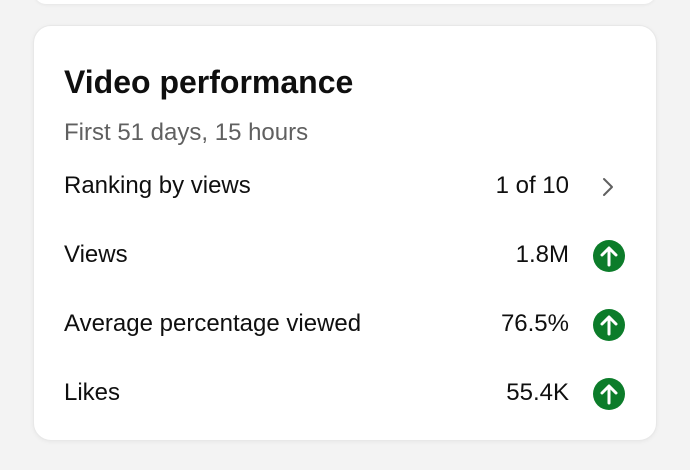 This screenshot has height=470, width=690. Describe the element at coordinates (537, 392) in the screenshot. I see `row-value: 55.4K` at that location.